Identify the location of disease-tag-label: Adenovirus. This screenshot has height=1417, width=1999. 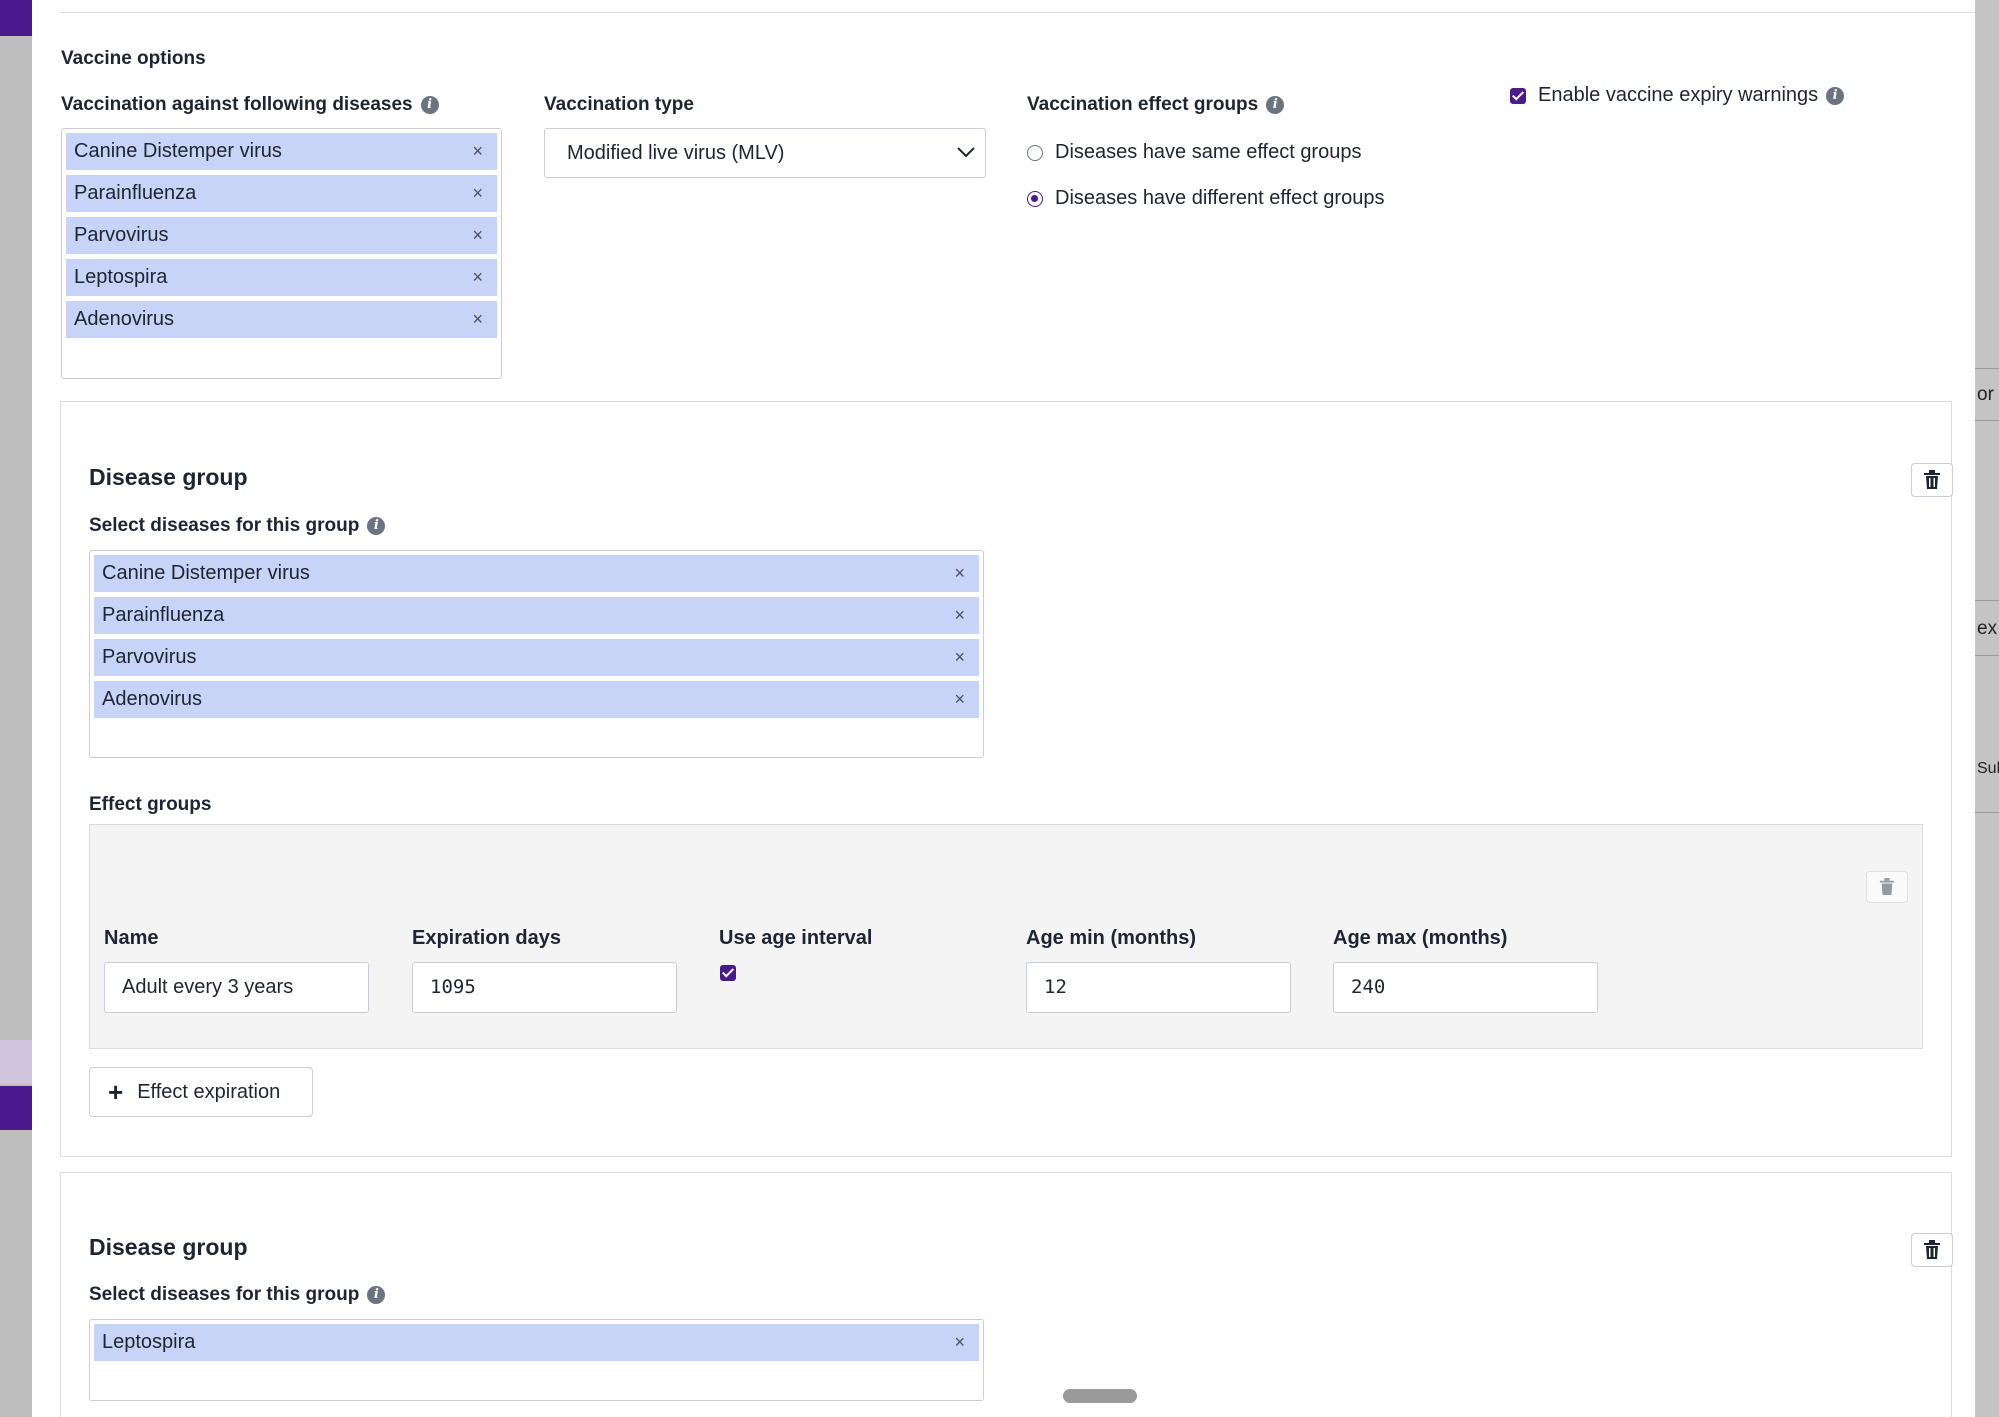
(152, 699).